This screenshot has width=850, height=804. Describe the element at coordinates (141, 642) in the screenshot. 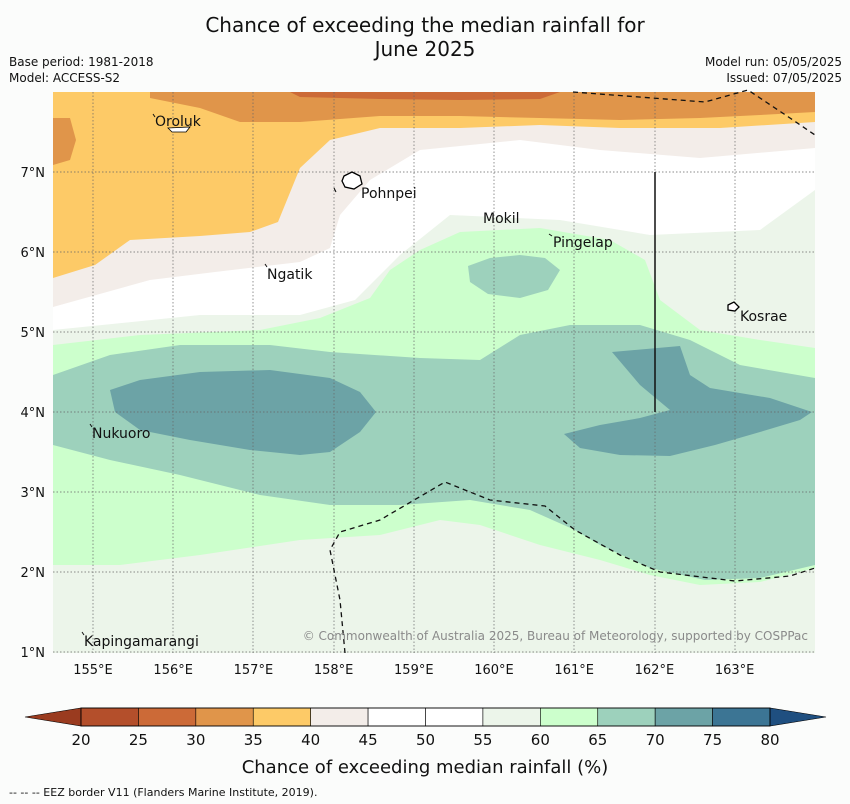

I see `place-label-kapingamarangi: Kapingamarangi` at that location.